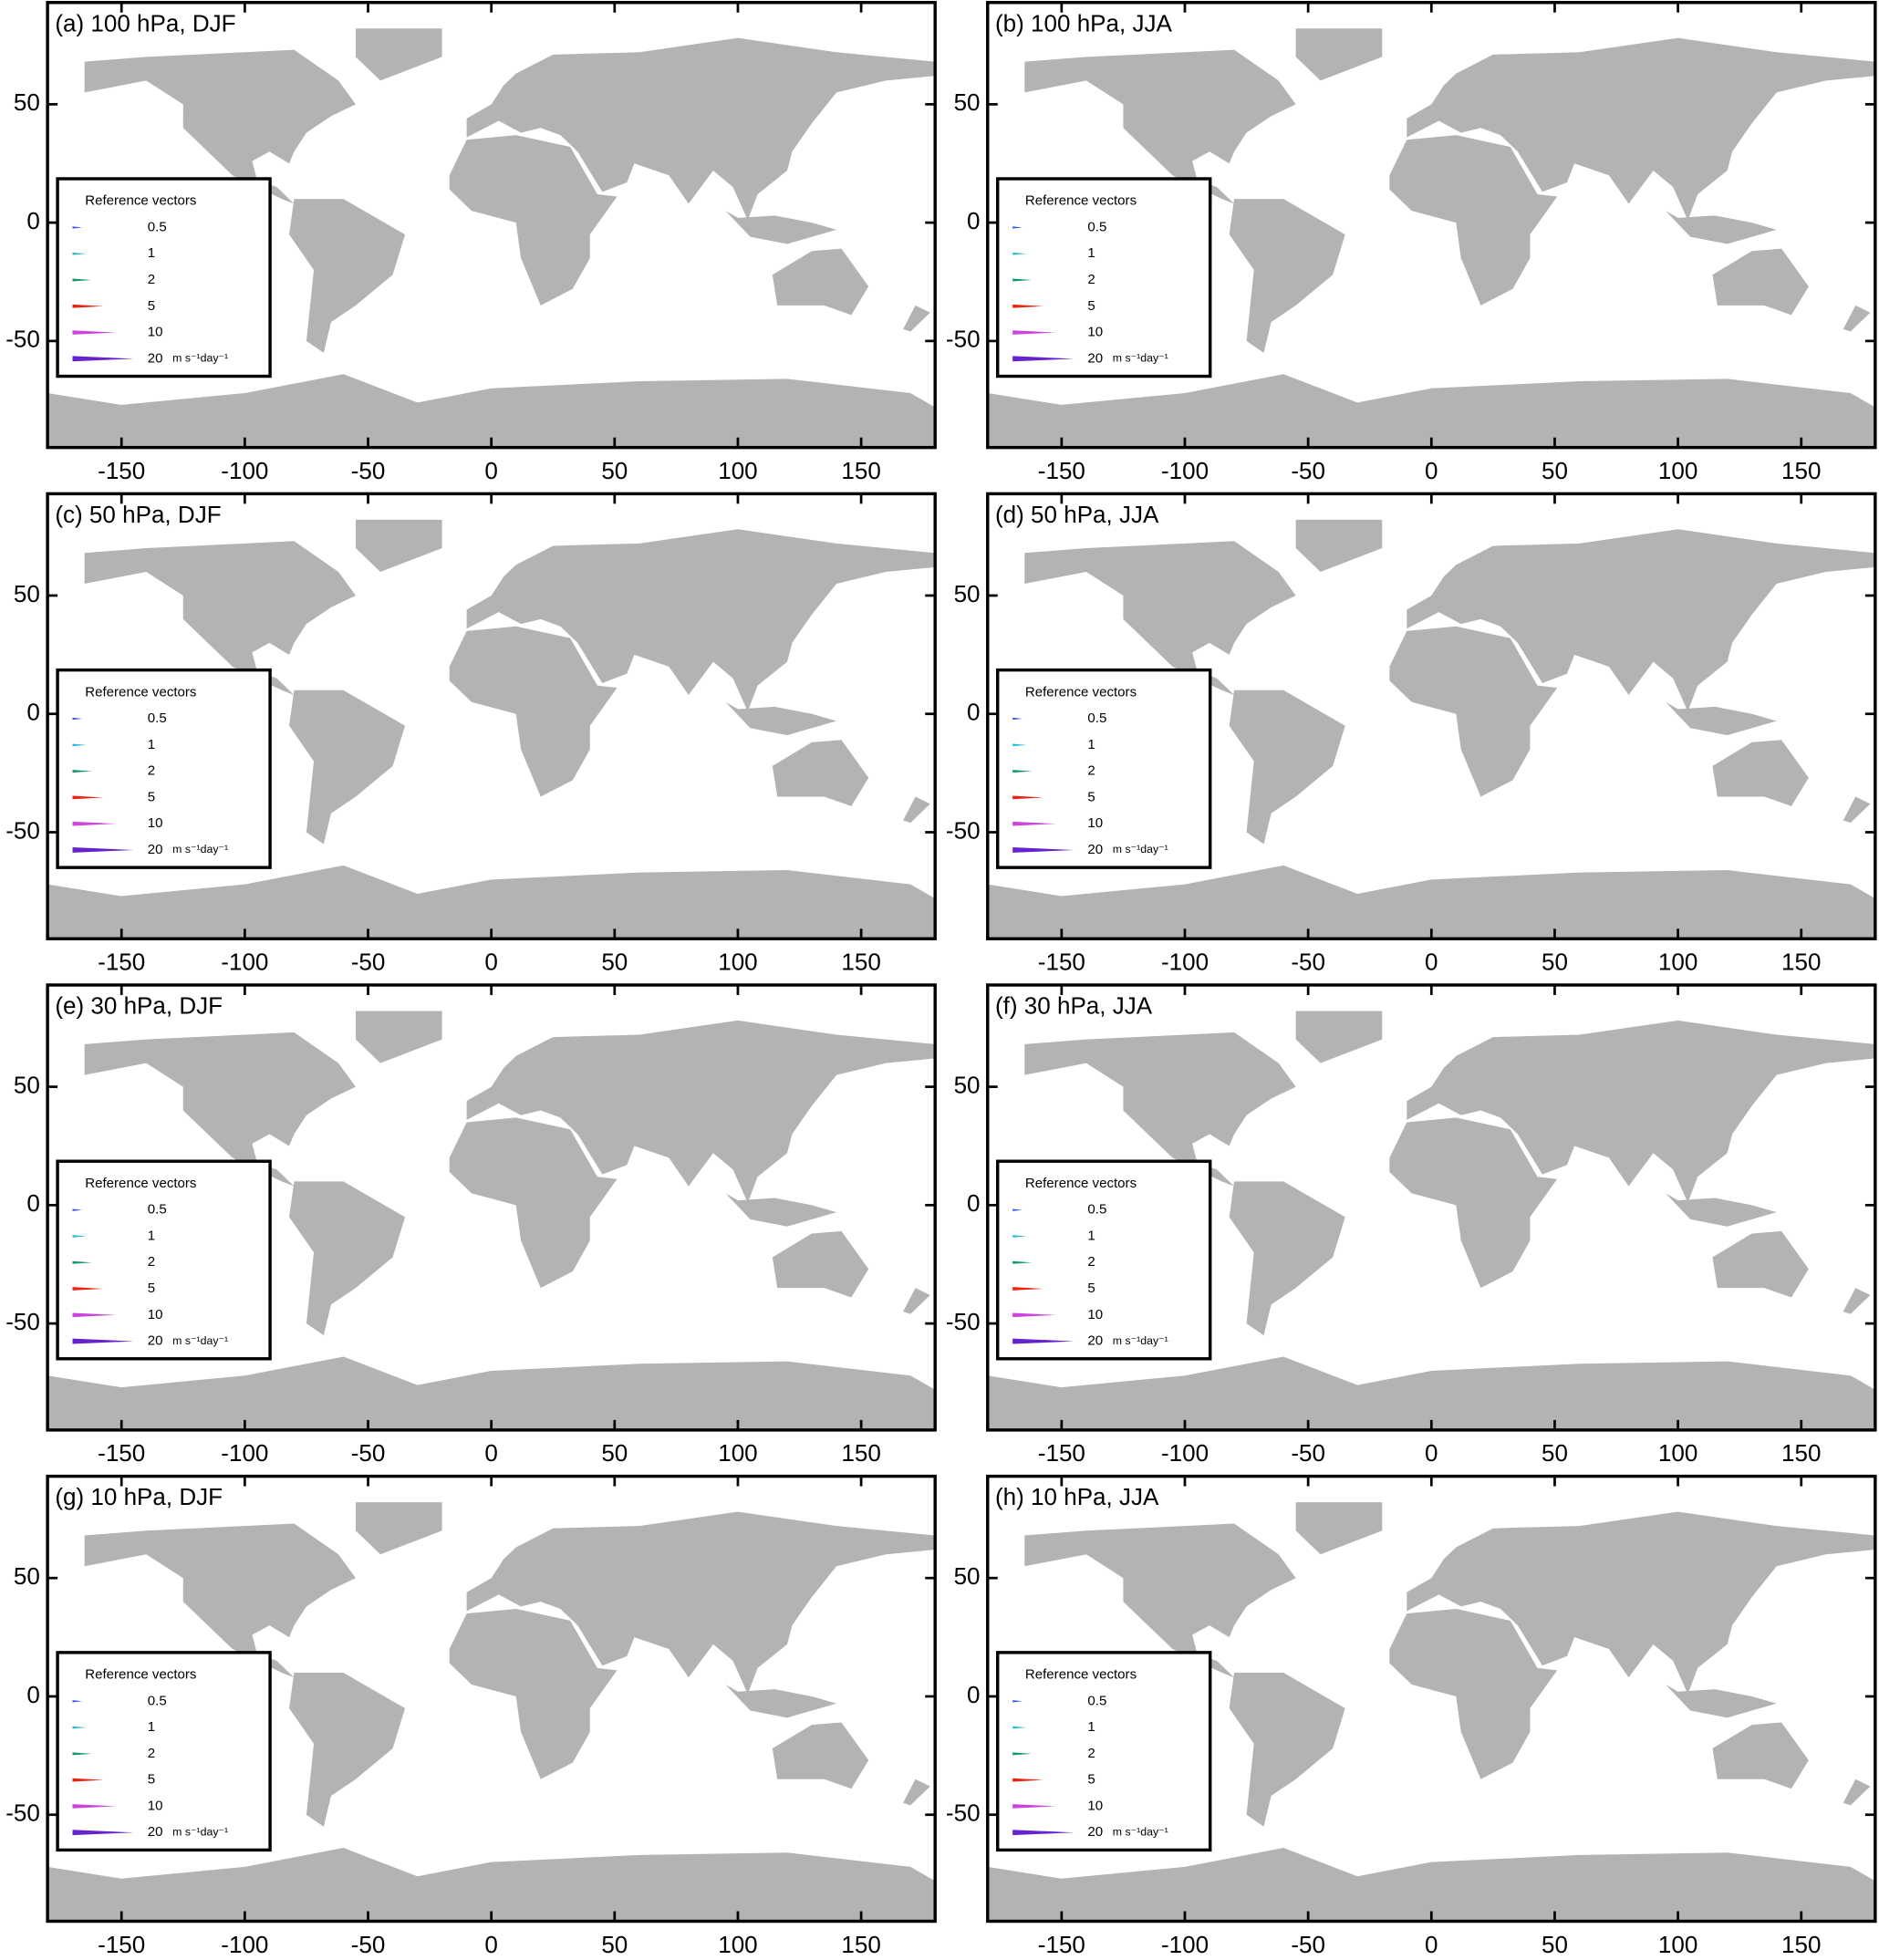  What do you see at coordinates (145, 23) in the screenshot?
I see `panel-title: (a) 100 hPa, DJF` at bounding box center [145, 23].